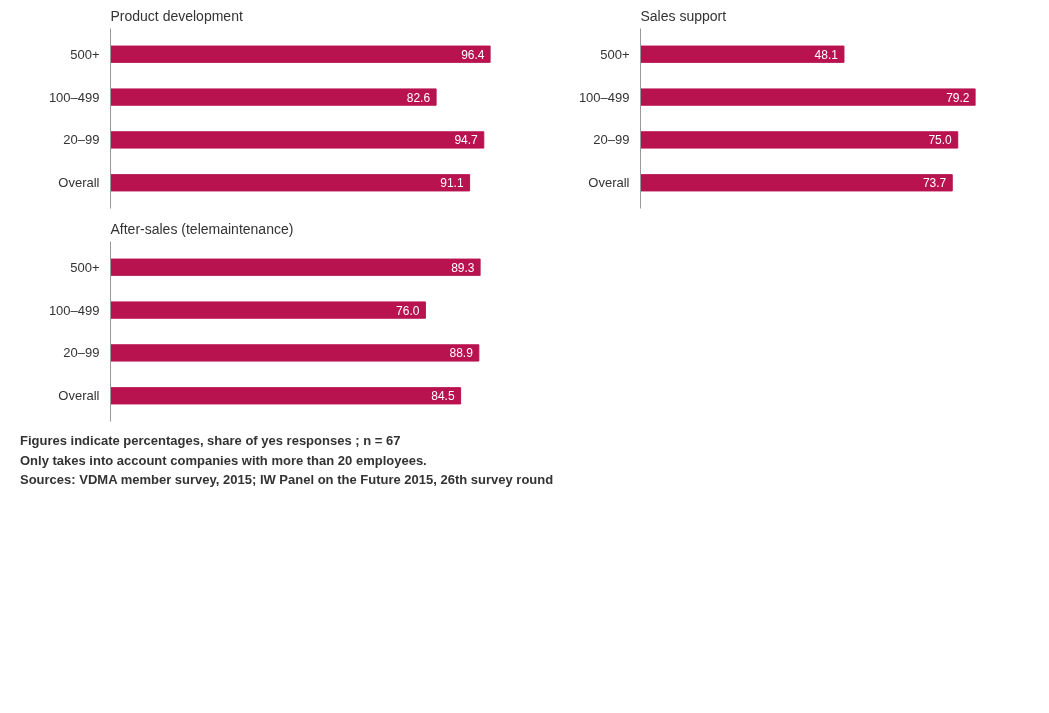 This screenshot has height=713, width=1049. What do you see at coordinates (826, 54) in the screenshot?
I see `data-label: 48.1` at bounding box center [826, 54].